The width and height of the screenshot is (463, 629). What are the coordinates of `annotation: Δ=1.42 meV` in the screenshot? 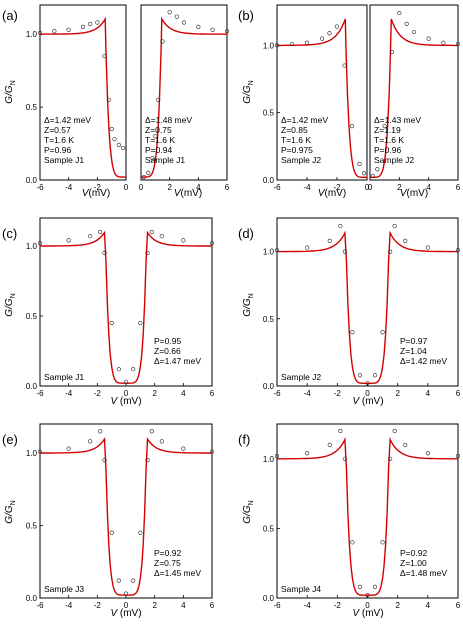 It's located at (423, 361).